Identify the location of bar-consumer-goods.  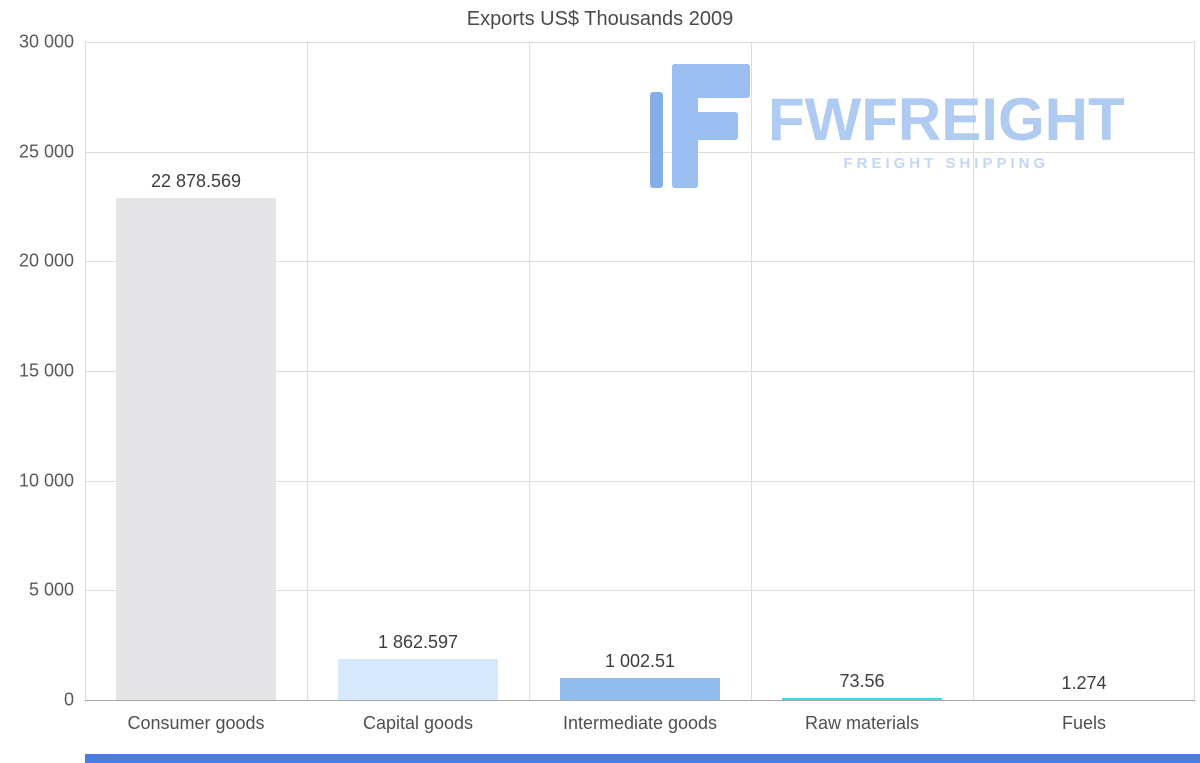
(196, 449).